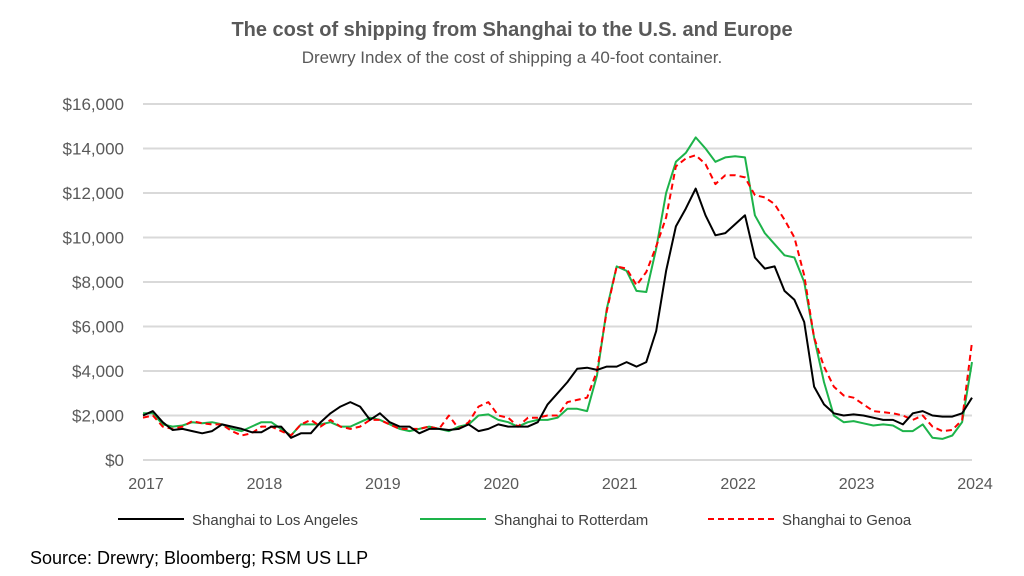 Image resolution: width=1024 pixels, height=576 pixels. Describe the element at coordinates (847, 520) in the screenshot. I see `legend-label: Shanghai to Genoa` at that location.